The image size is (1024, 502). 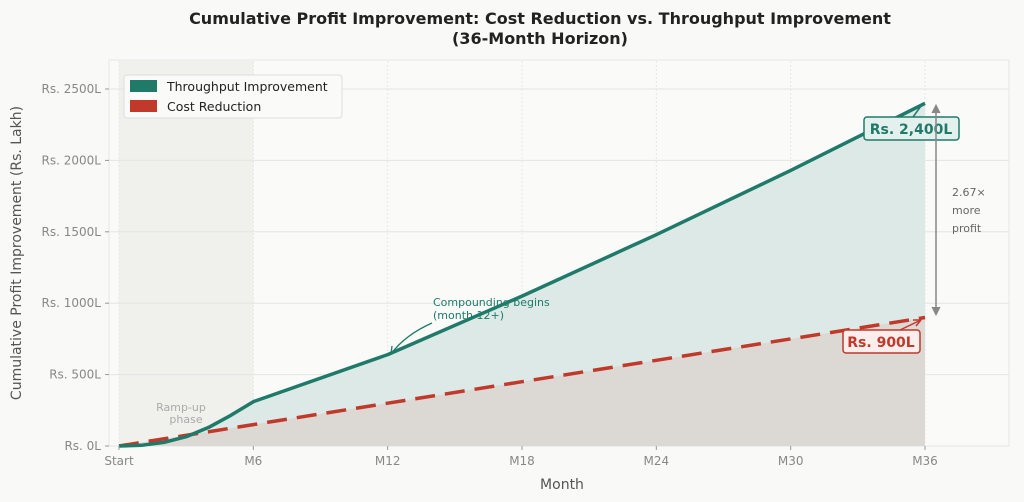 I want to click on ramp-up-label-line1: Ramp-up, so click(x=181, y=407).